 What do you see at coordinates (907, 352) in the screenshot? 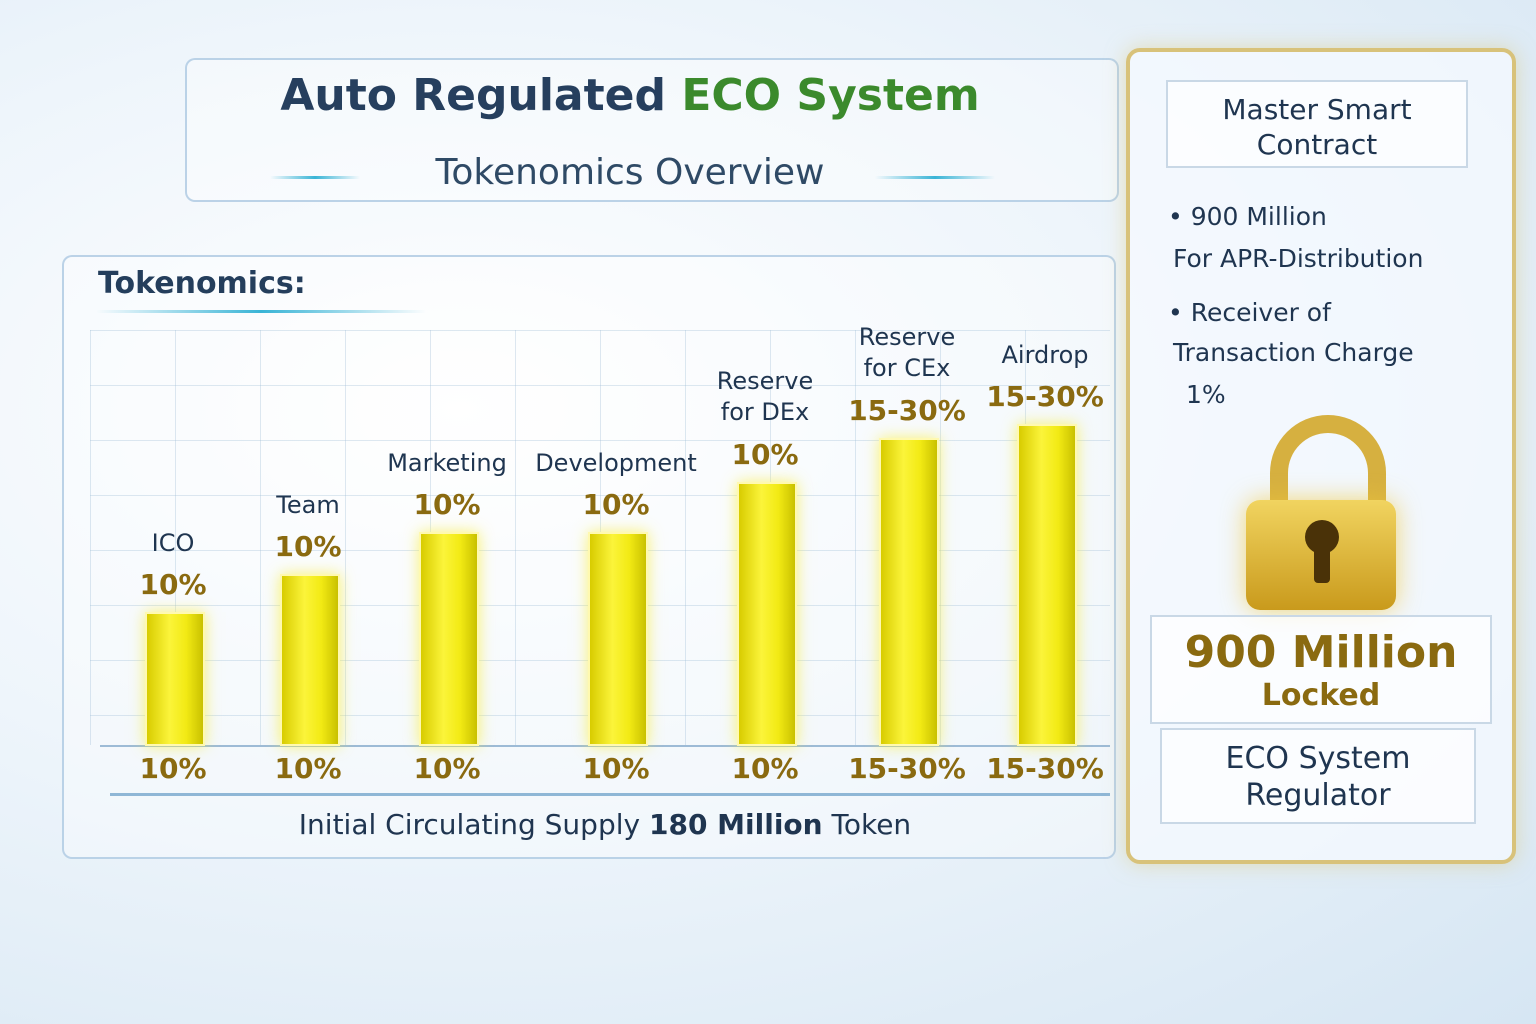
I see `item-name: Reserve for CEx` at bounding box center [907, 352].